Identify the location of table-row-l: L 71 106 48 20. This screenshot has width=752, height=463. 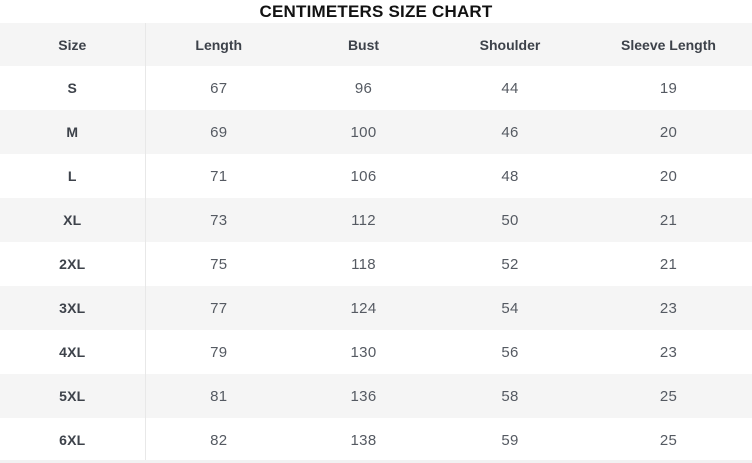
(376, 176).